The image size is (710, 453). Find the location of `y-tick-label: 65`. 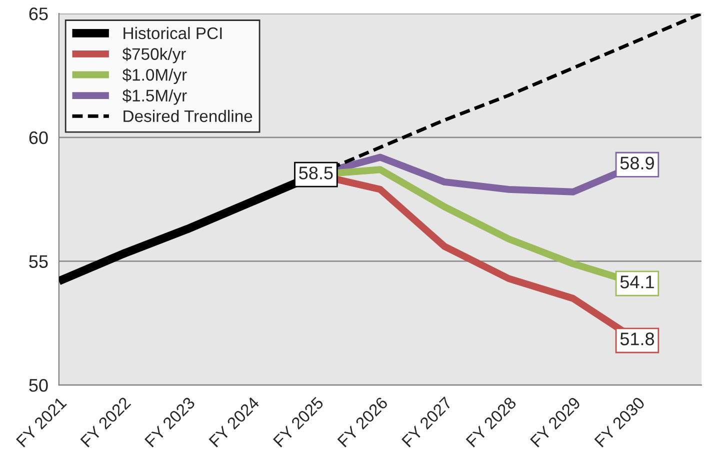

y-tick-label: 65 is located at coordinates (38, 14).